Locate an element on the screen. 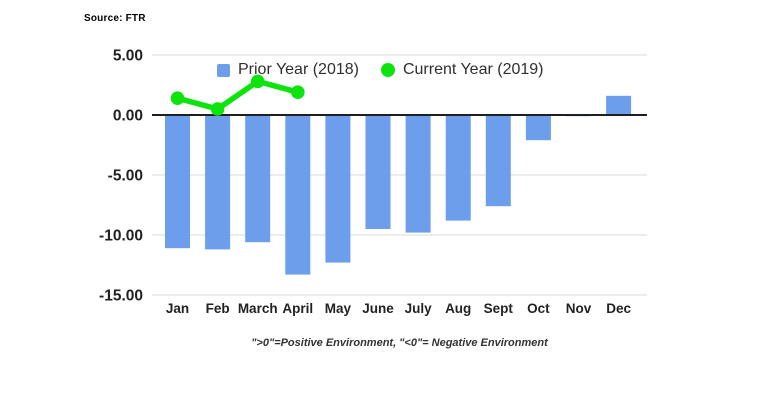 The image size is (770, 400). point-Jan is located at coordinates (177, 98).